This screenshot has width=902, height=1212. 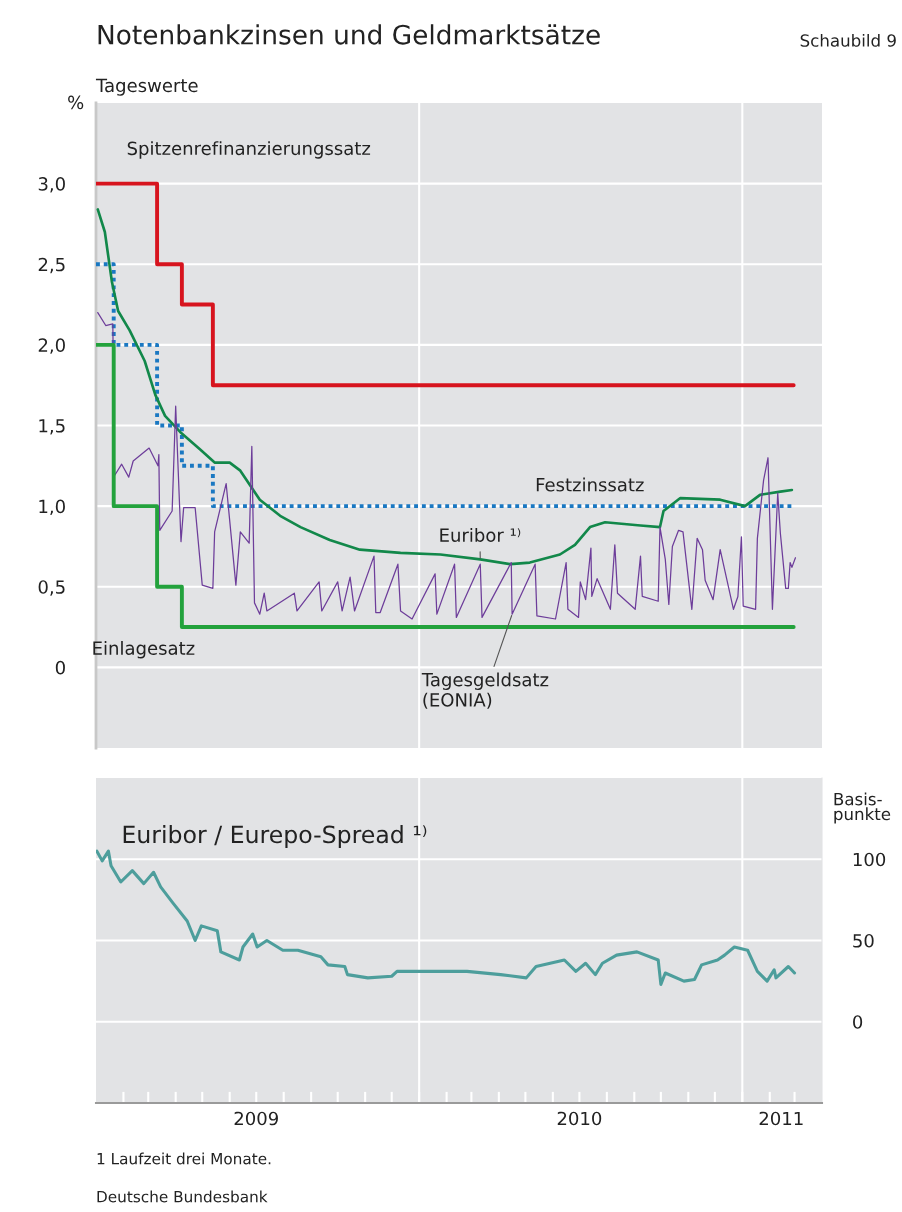 What do you see at coordinates (76, 102) in the screenshot?
I see `y-axis-title: %` at bounding box center [76, 102].